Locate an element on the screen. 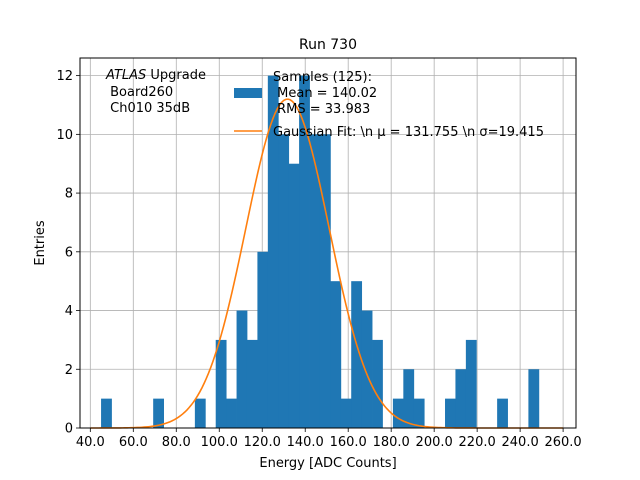 The width and height of the screenshot is (640, 480). x-tick-label: 140.0 is located at coordinates (305, 442).